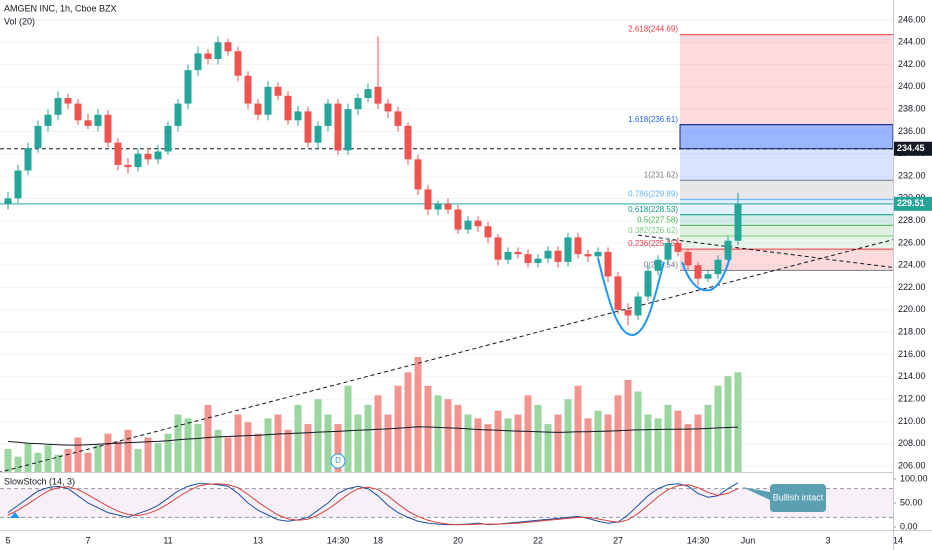  Describe the element at coordinates (39, 481) in the screenshot. I see `stoch-label: SlowStoch (14, 3)` at that location.